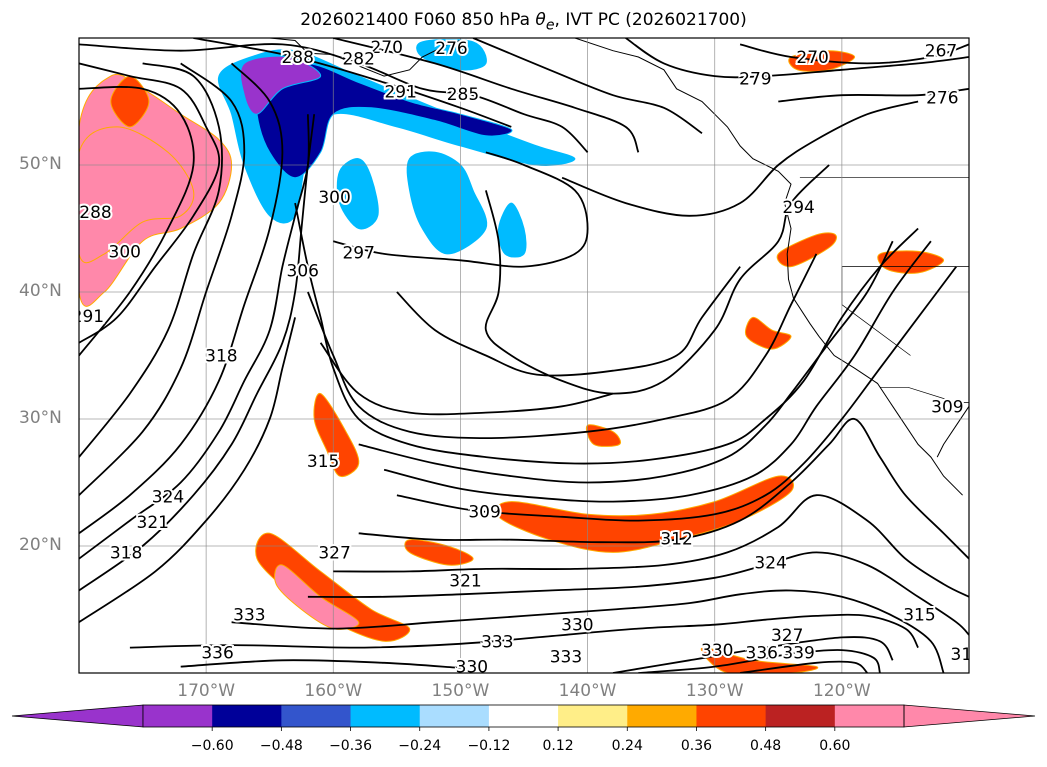 This screenshot has height=767, width=1047. Describe the element at coordinates (812, 58) in the screenshot. I see `contour-label: 270` at that location.